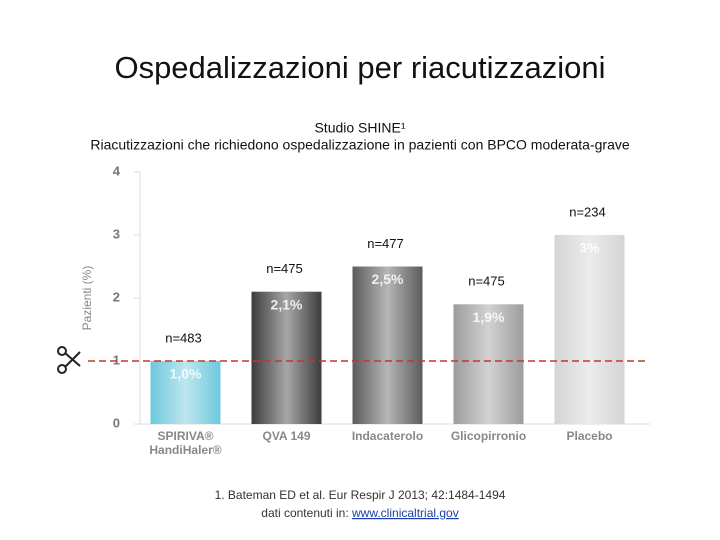 The width and height of the screenshot is (720, 540). Describe the element at coordinates (589, 248) in the screenshot. I see `value-label: 3%` at that location.